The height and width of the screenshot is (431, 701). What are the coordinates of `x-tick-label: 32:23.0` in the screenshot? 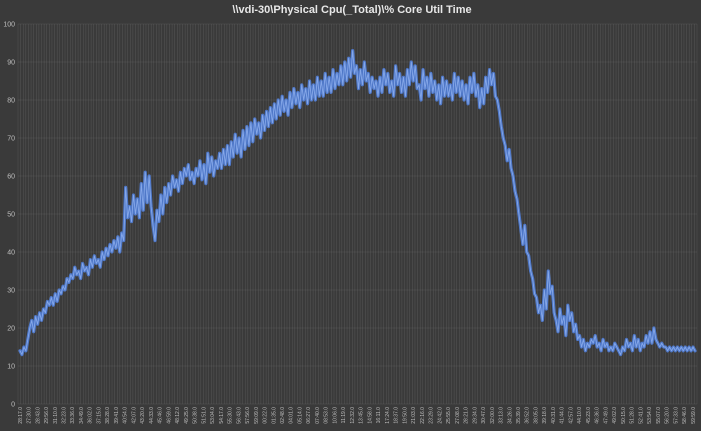 It's located at (64, 415).